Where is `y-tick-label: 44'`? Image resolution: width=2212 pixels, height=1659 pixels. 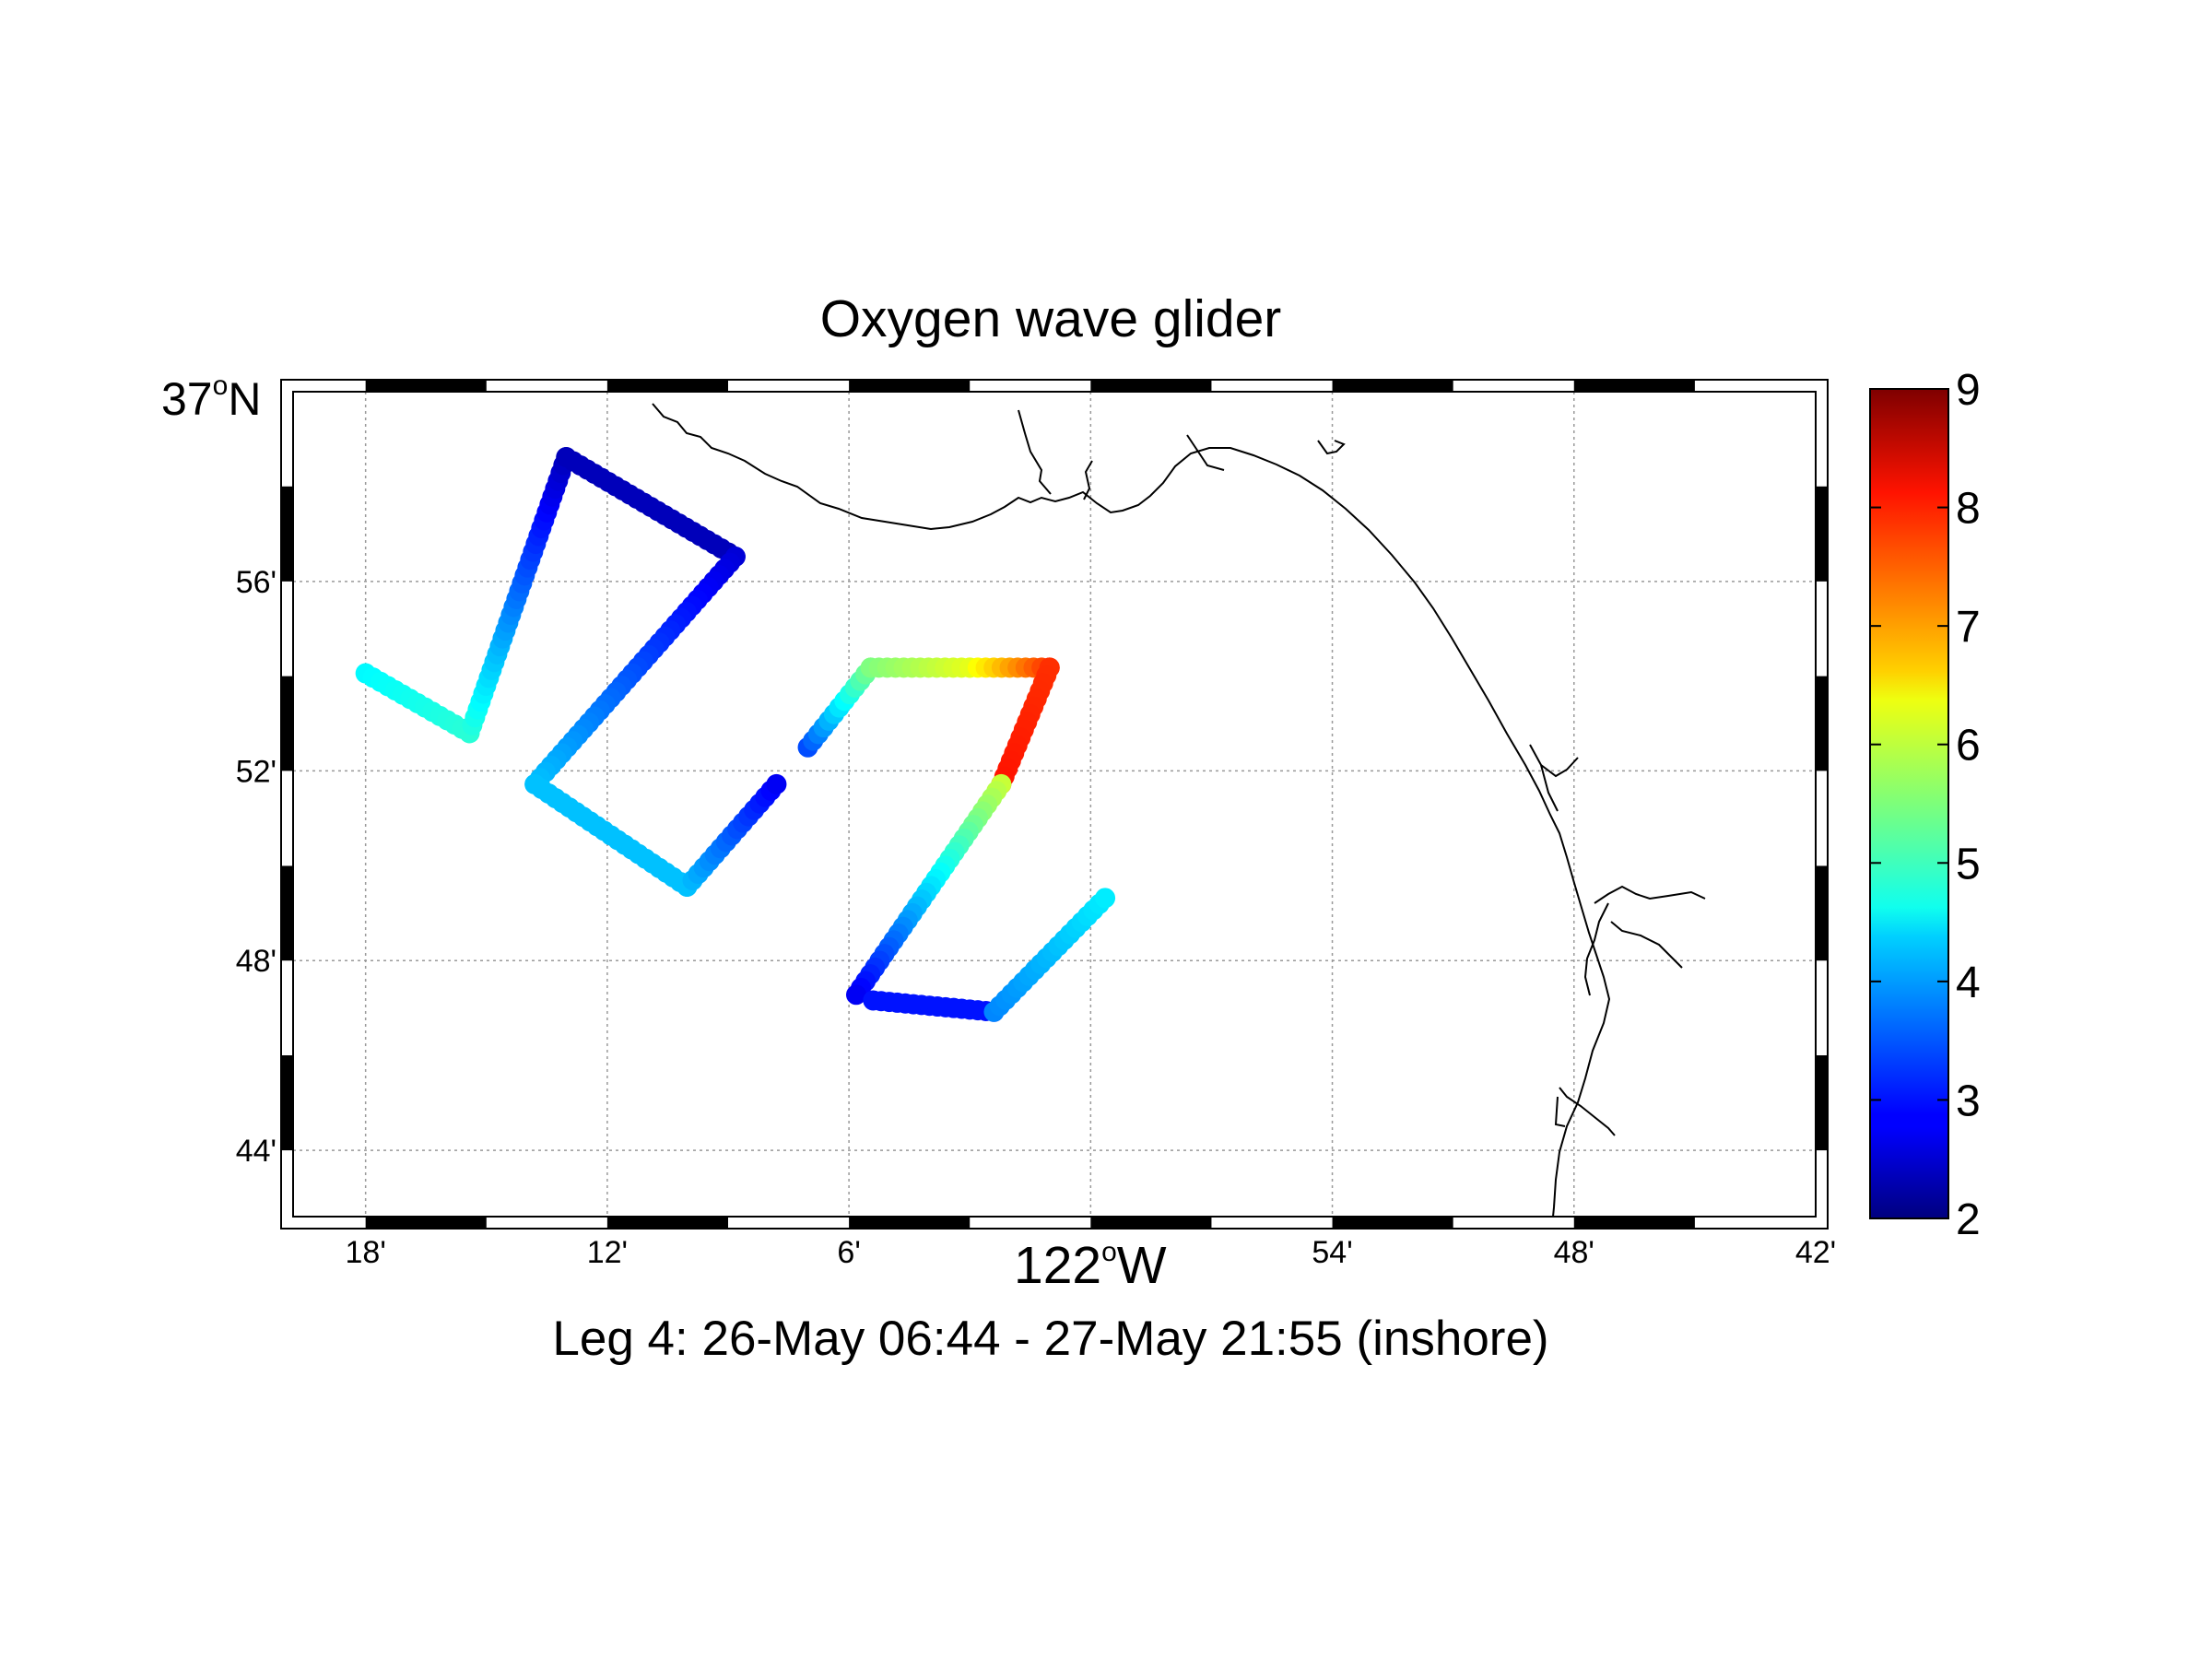
y-tick-label: 44' is located at coordinates (256, 1151).